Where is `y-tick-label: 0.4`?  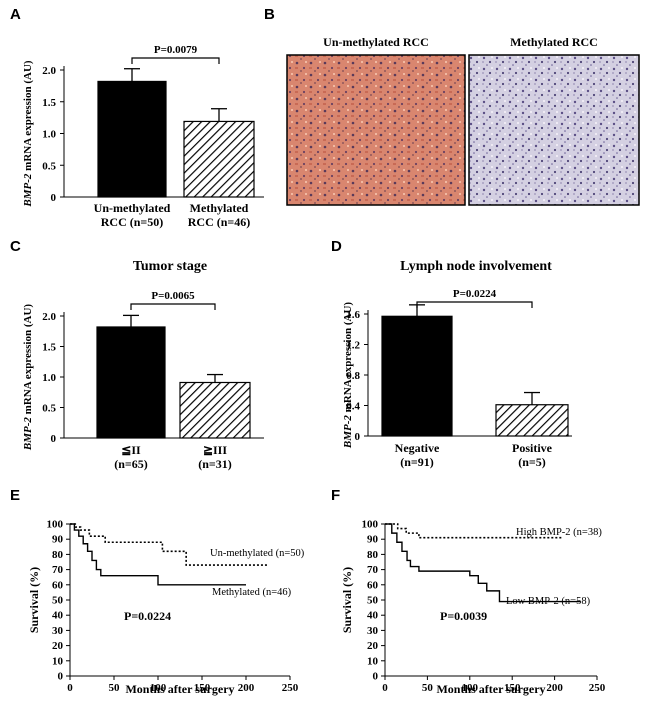
y-tick-label: 0.4 is located at coordinates (353, 407).